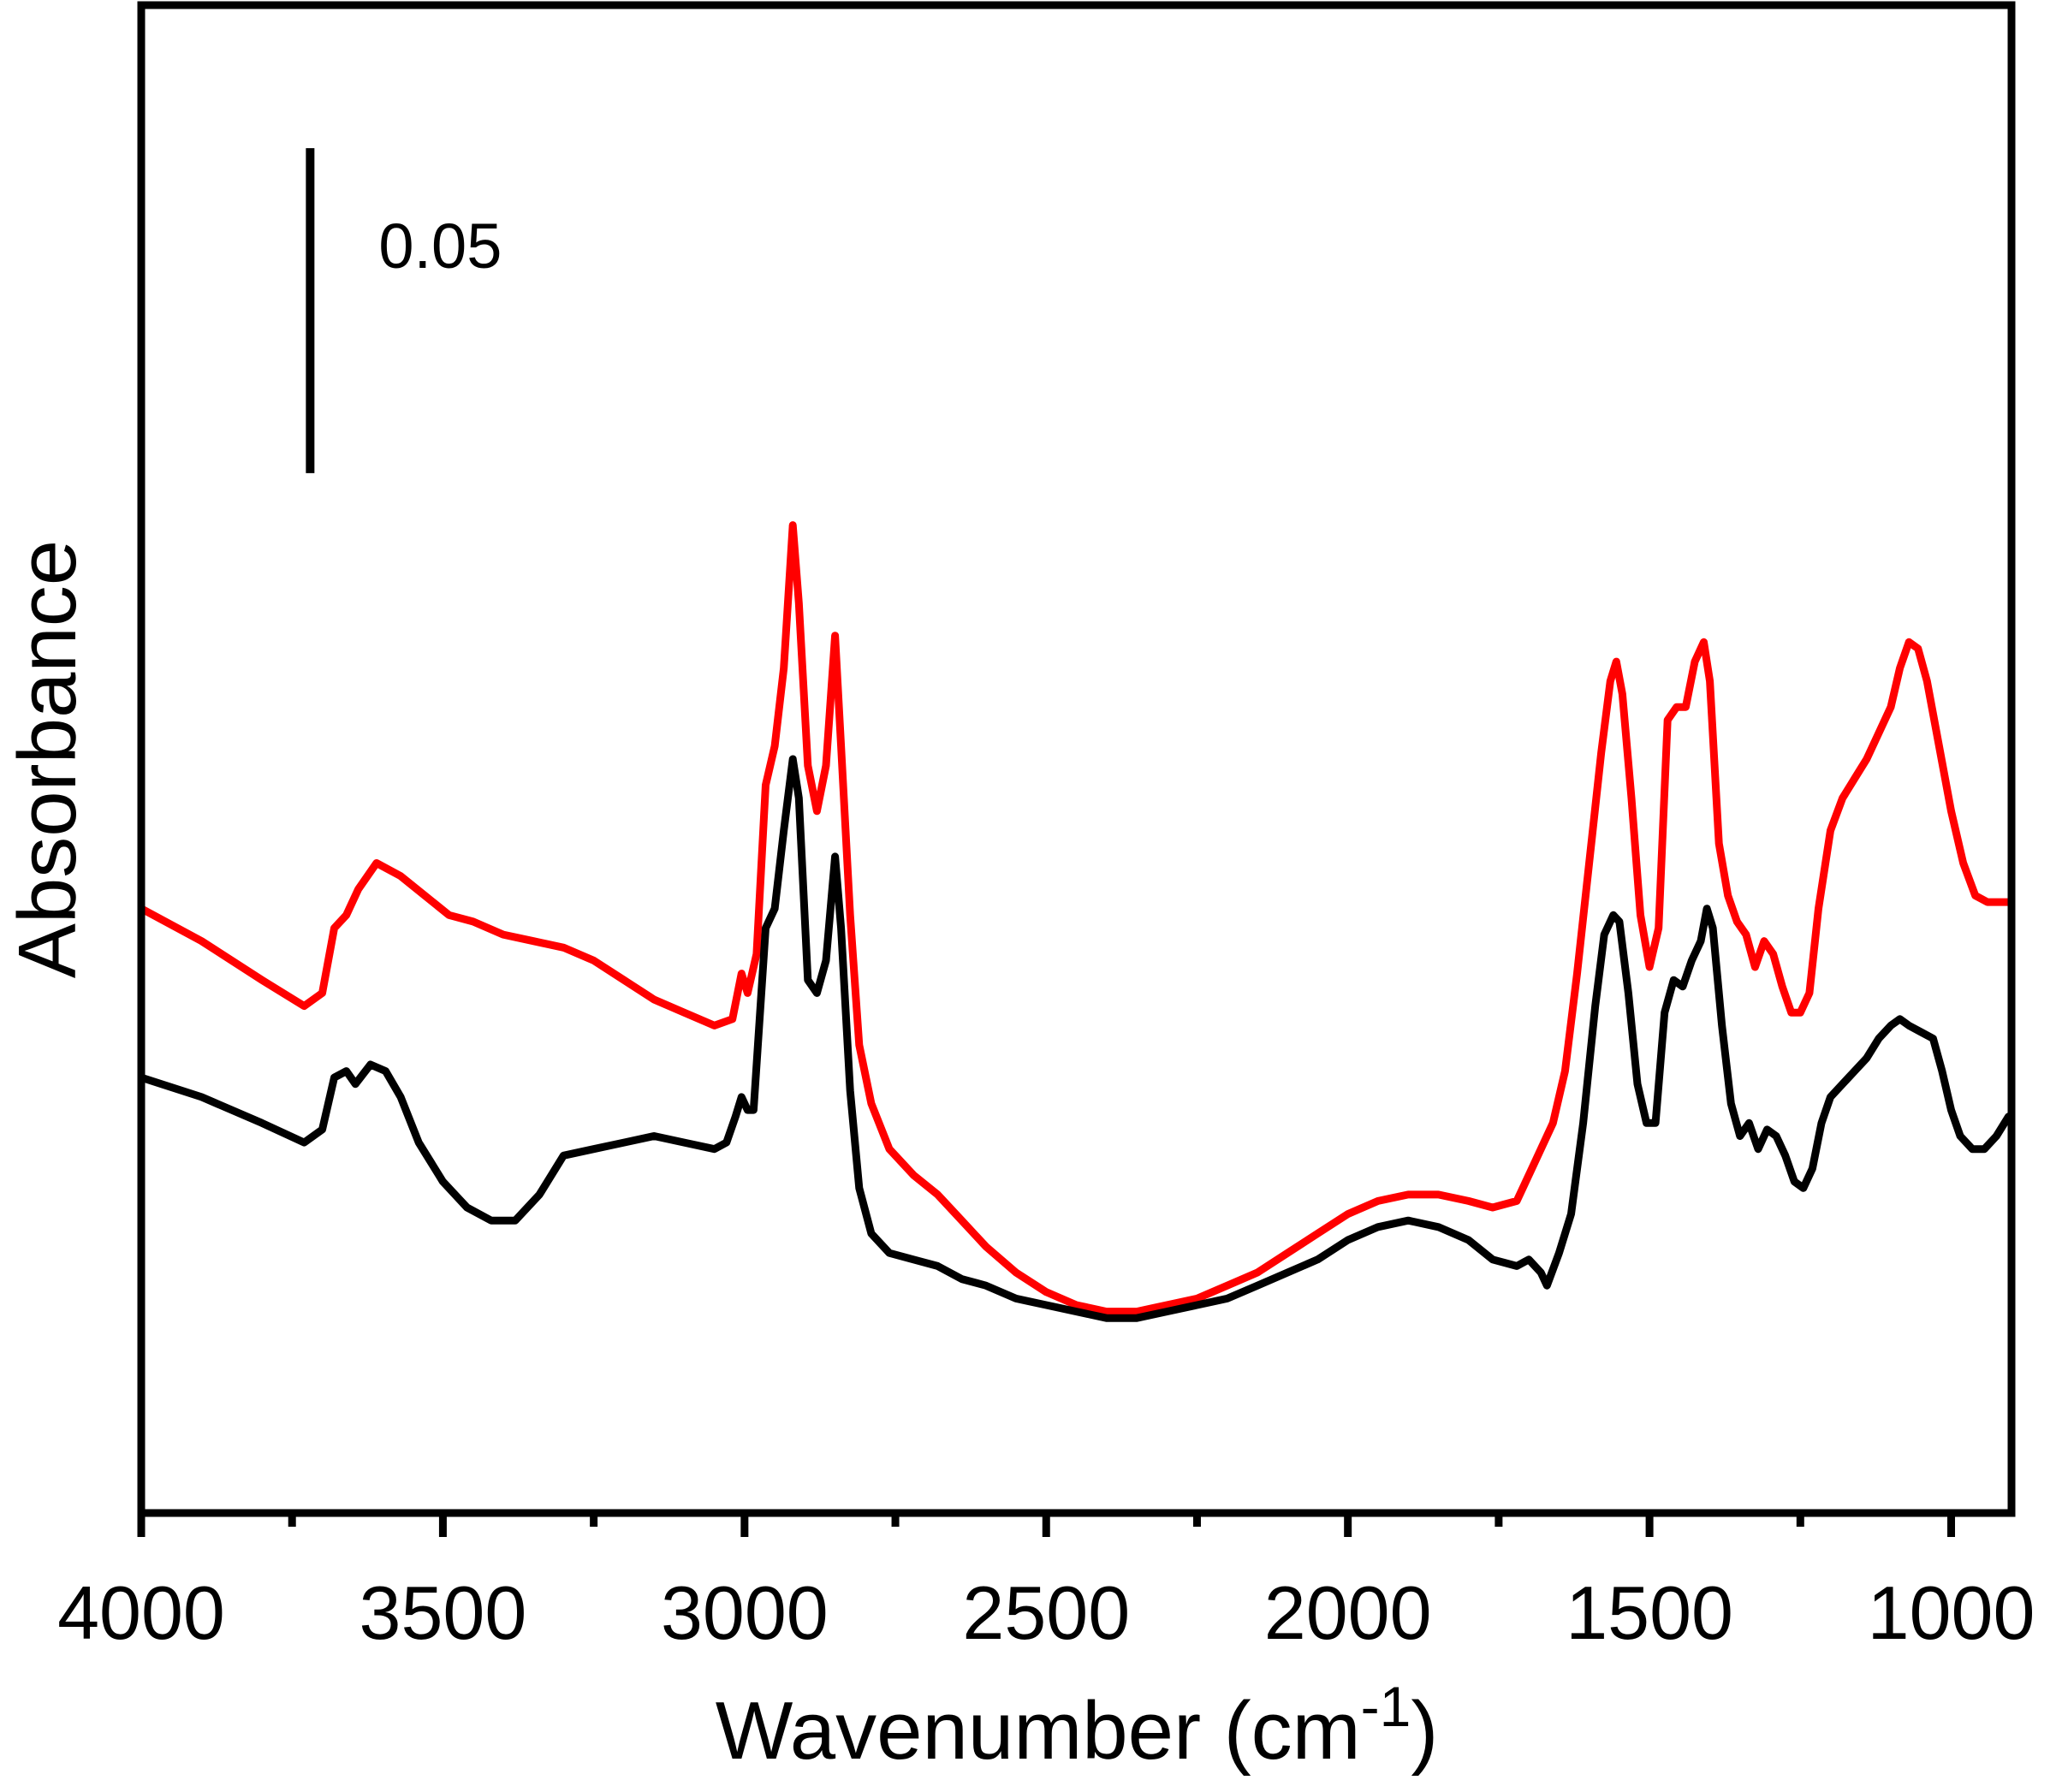 The width and height of the screenshot is (2062, 1792). What do you see at coordinates (47, 759) in the screenshot?
I see `y-axis-title: Absorbance` at bounding box center [47, 759].